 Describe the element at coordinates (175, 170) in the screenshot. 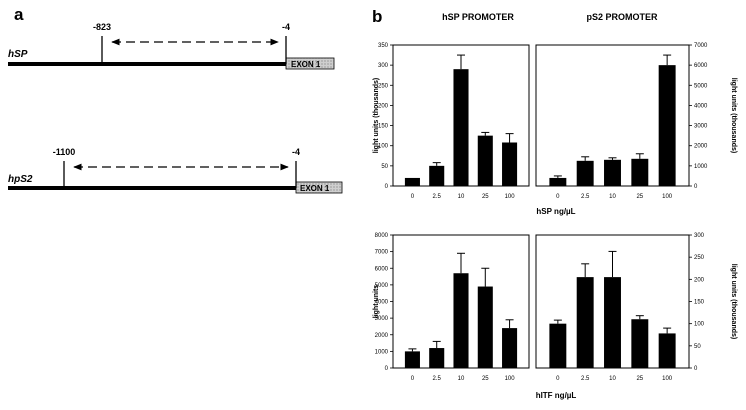

I see `construct-hps2: hpS2 EXON 1 -1100 -4` at that location.